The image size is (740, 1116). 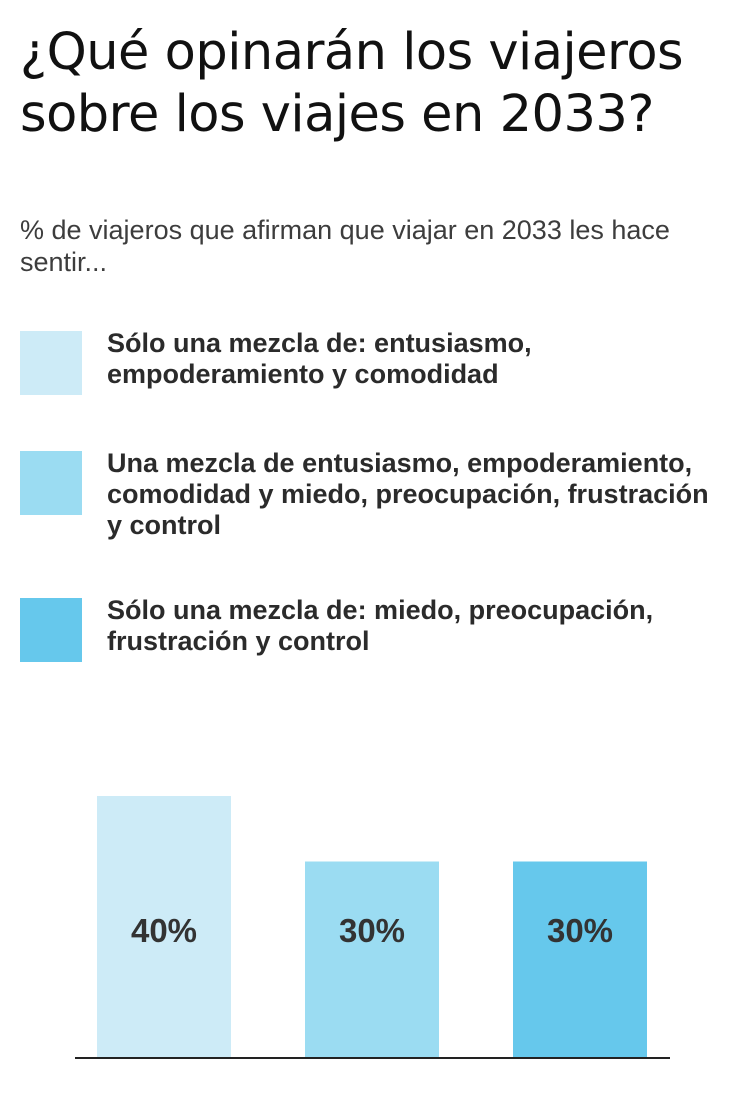 I want to click on bar-value-label-3: 30%, so click(x=580, y=930).